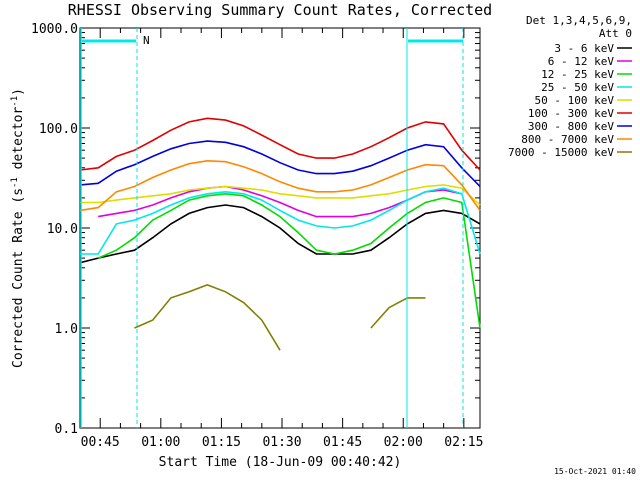  I want to click on legend-label-300-800-kev: 300 - 800 keV, so click(571, 126).